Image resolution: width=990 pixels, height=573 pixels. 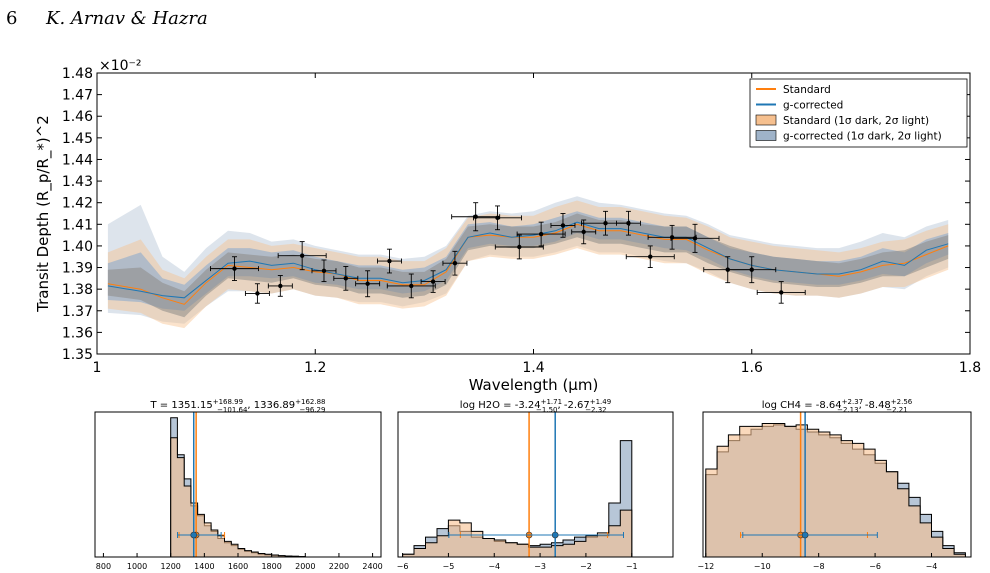 I want to click on xtick-label: 2000, so click(x=305, y=566).